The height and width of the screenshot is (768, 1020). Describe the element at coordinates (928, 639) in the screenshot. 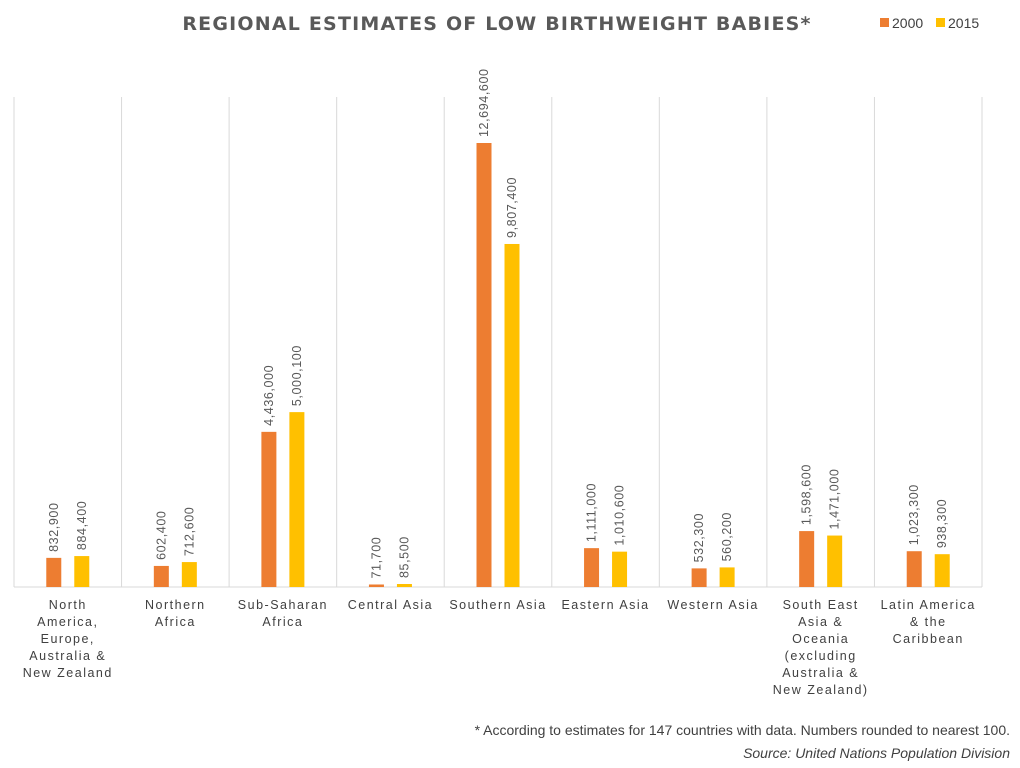

I see `category-label: Caribbean` at that location.